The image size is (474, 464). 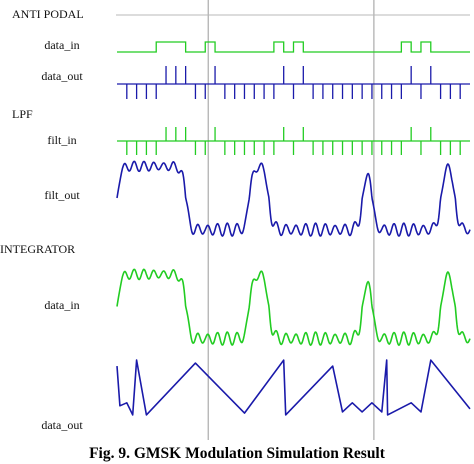 What do you see at coordinates (48, 14) in the screenshot?
I see `group-label-anti-podal: ANTI PODAL` at bounding box center [48, 14].